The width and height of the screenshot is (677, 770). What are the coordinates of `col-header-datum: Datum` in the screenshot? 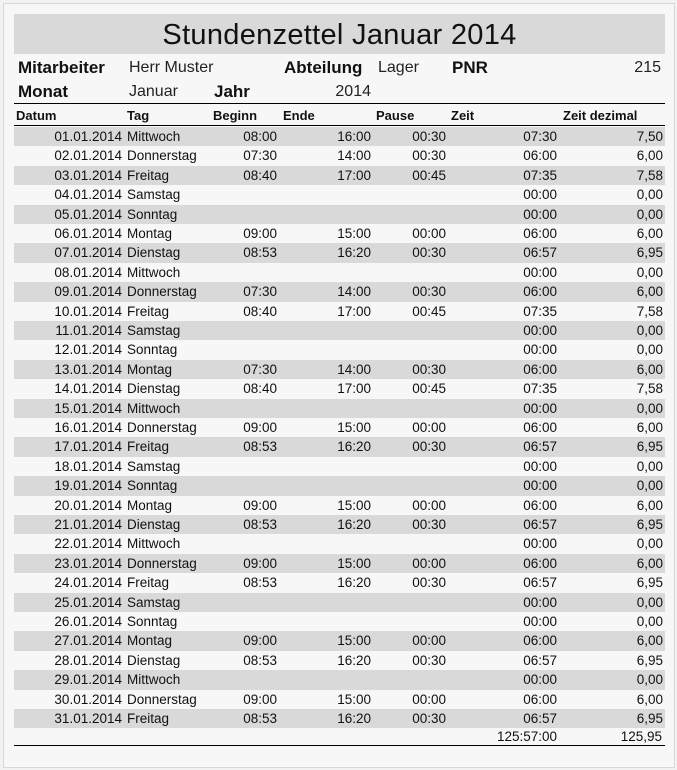 It's located at (36, 115).